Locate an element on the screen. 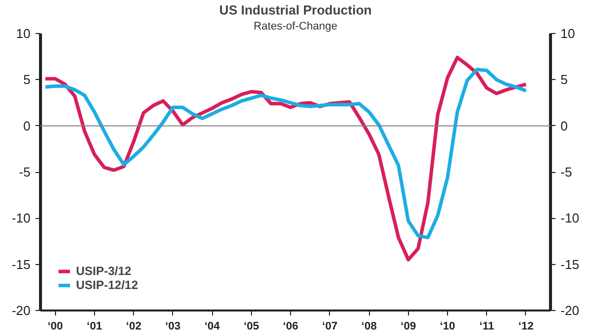 This screenshot has height=335, width=595. y2-tick-label: -10 is located at coordinates (570, 218).